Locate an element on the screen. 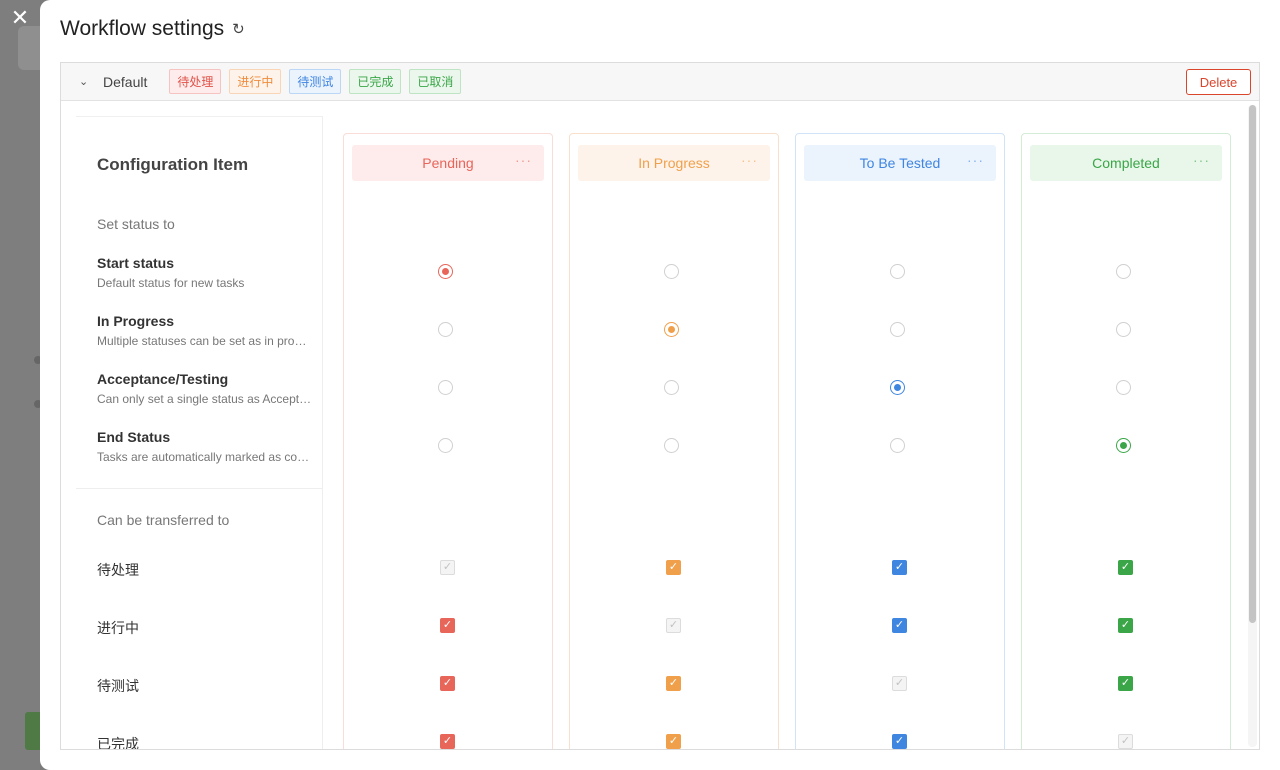  status-column-header: Completed ··· is located at coordinates (1126, 163).